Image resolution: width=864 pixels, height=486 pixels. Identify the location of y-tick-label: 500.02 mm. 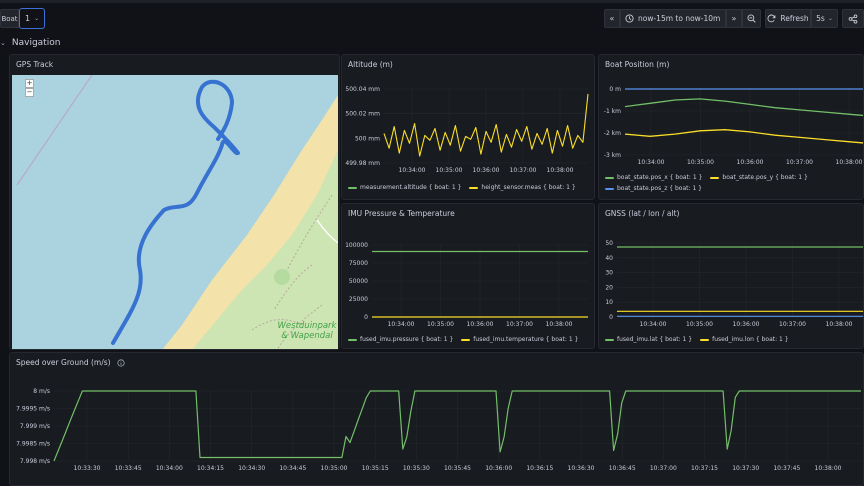
(362, 114).